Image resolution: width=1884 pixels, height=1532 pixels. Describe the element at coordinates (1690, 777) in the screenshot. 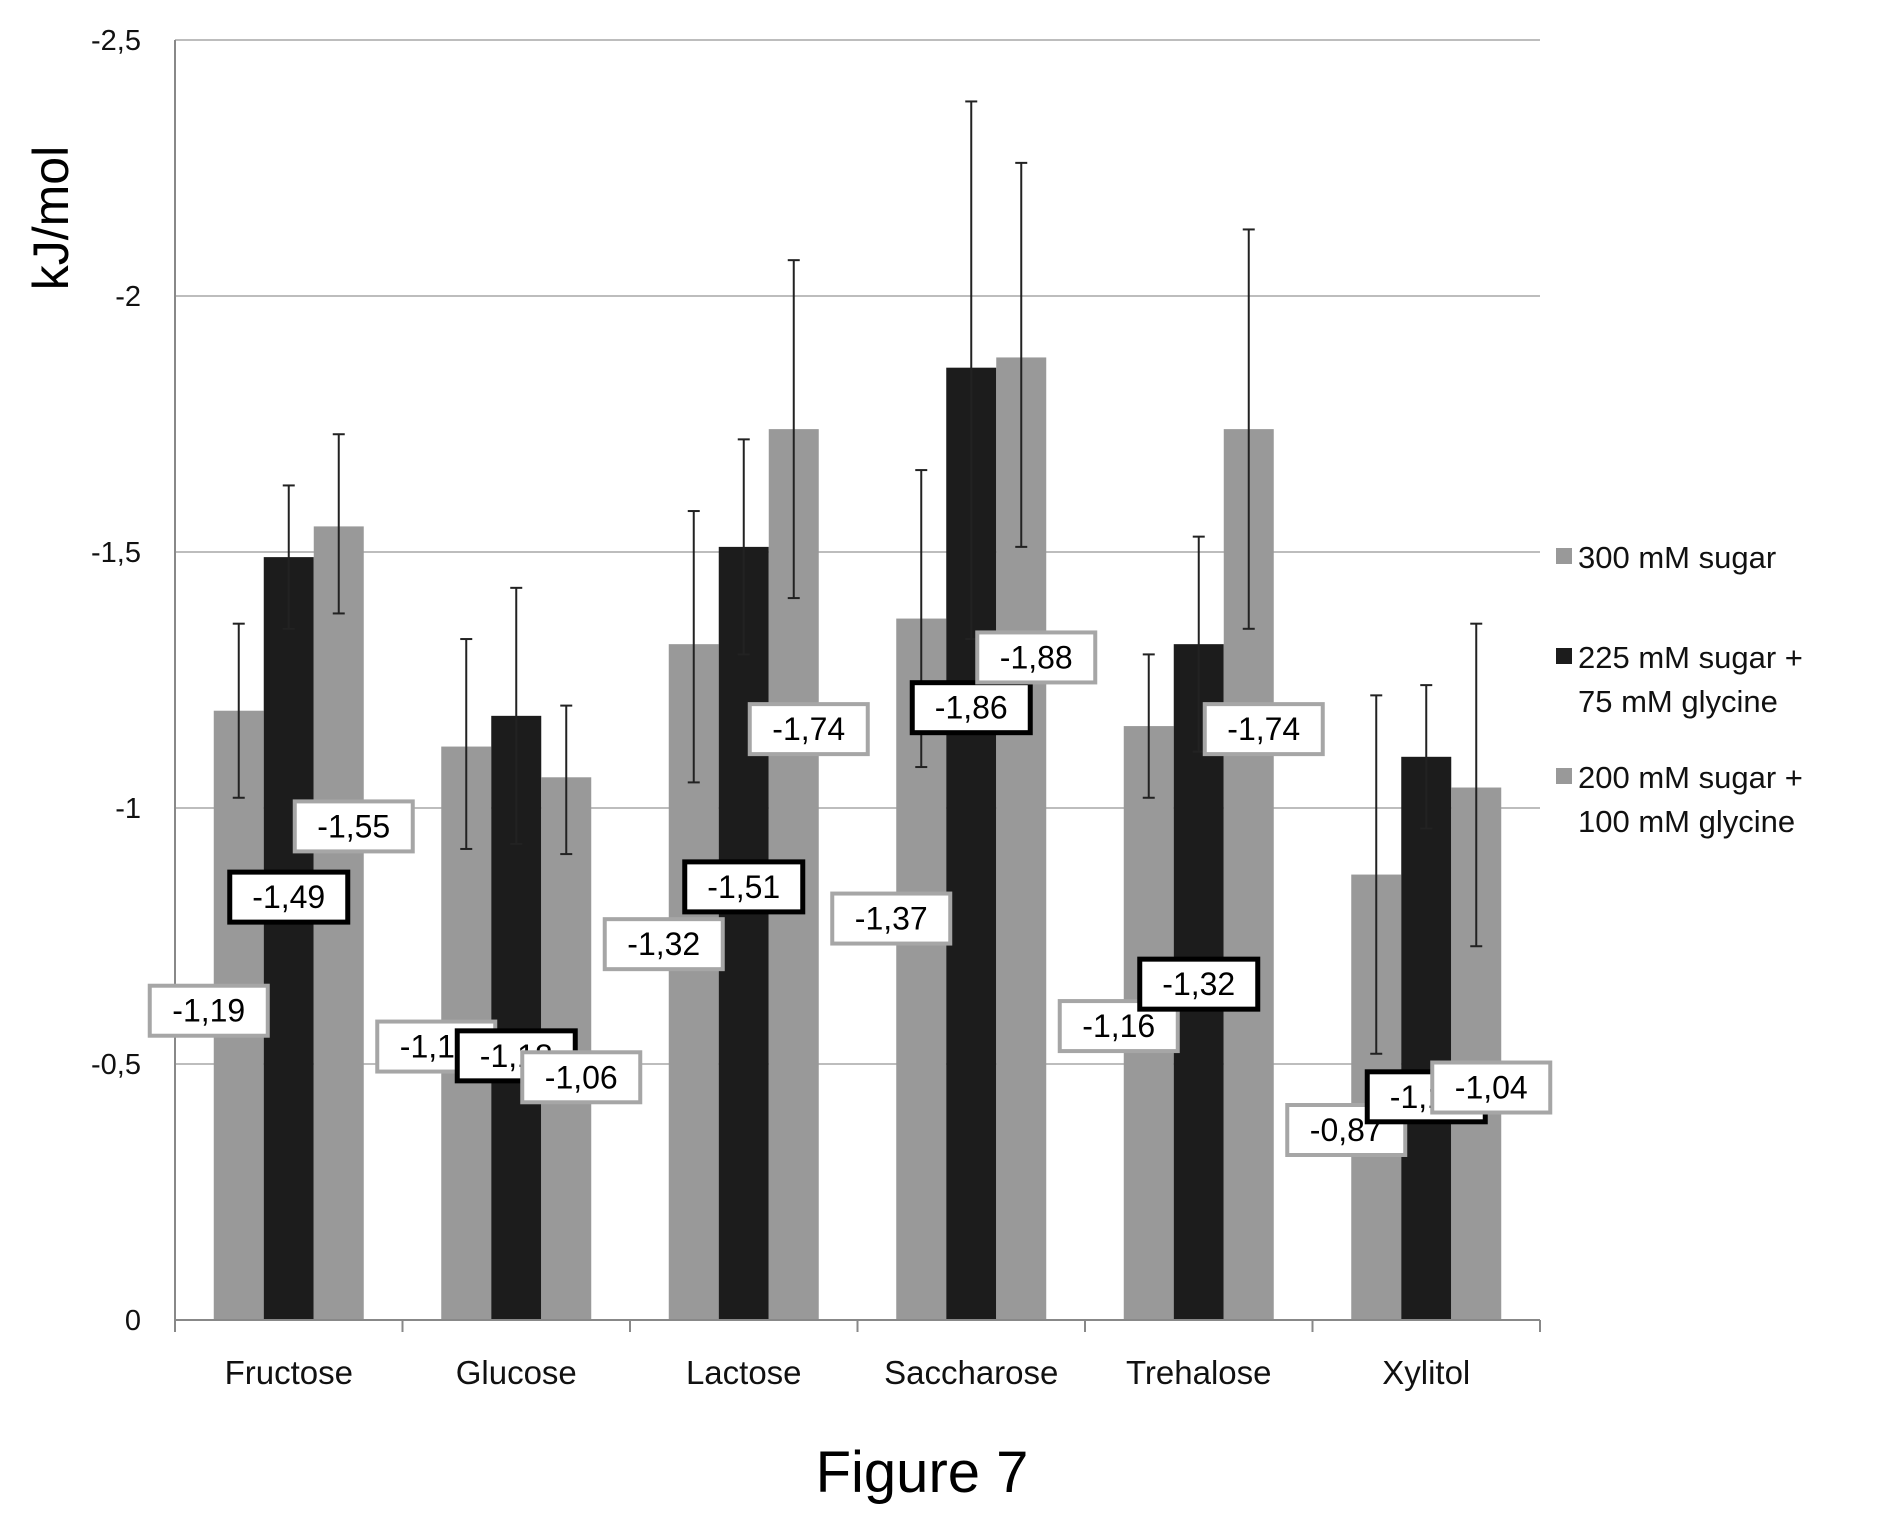

I see `legend-label: 200 mM sugar +` at that location.